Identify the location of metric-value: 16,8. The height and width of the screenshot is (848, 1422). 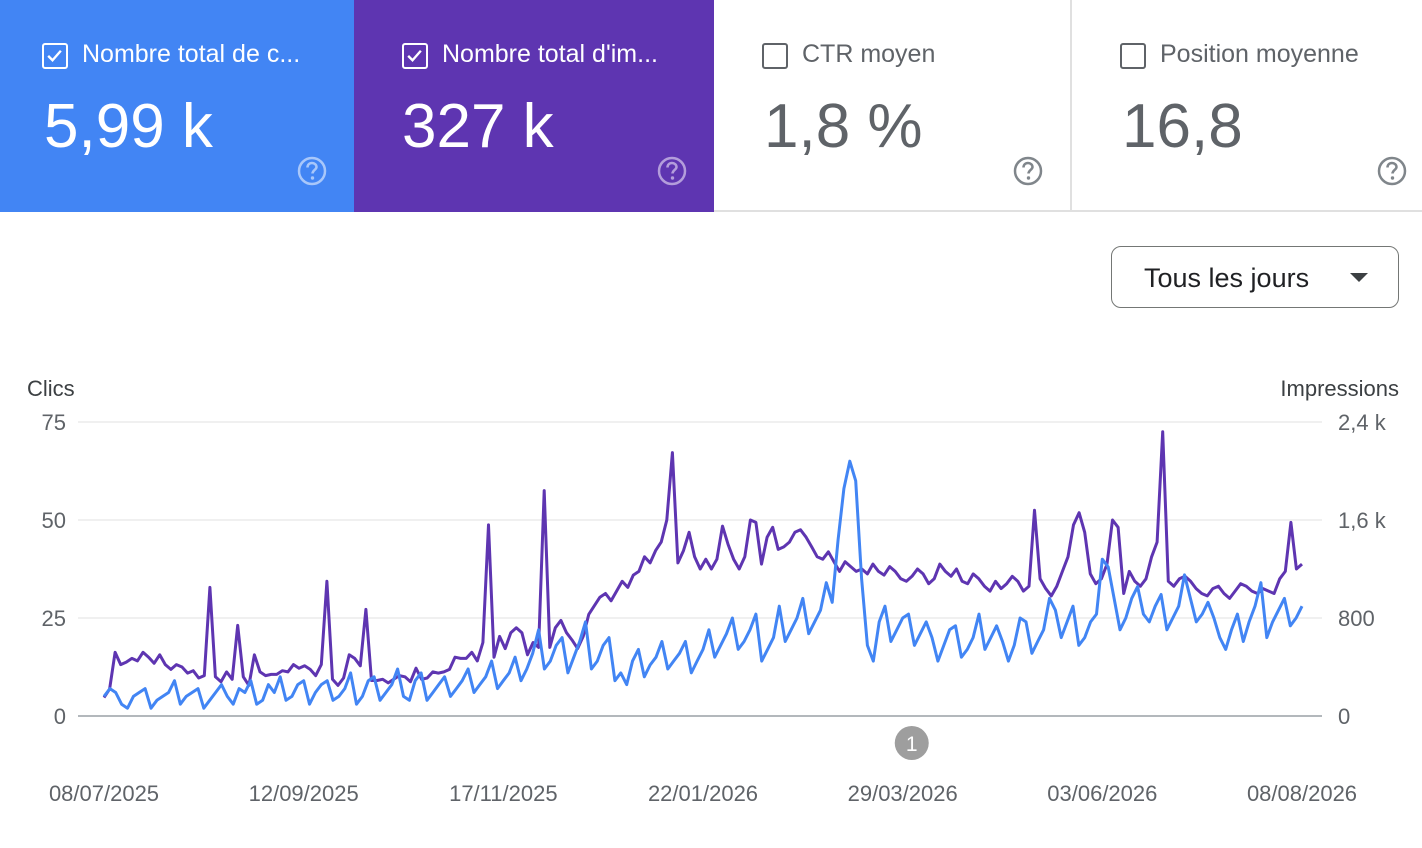
(1182, 126).